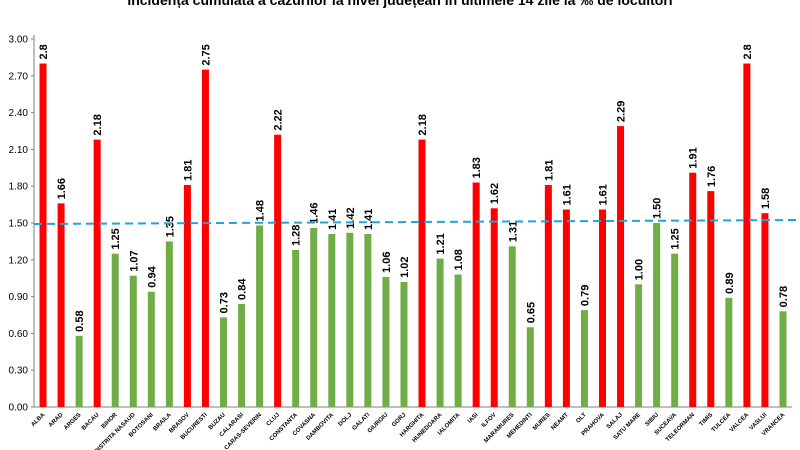 The width and height of the screenshot is (800, 450). I want to click on bar-value-label: 1.66, so click(62, 188).